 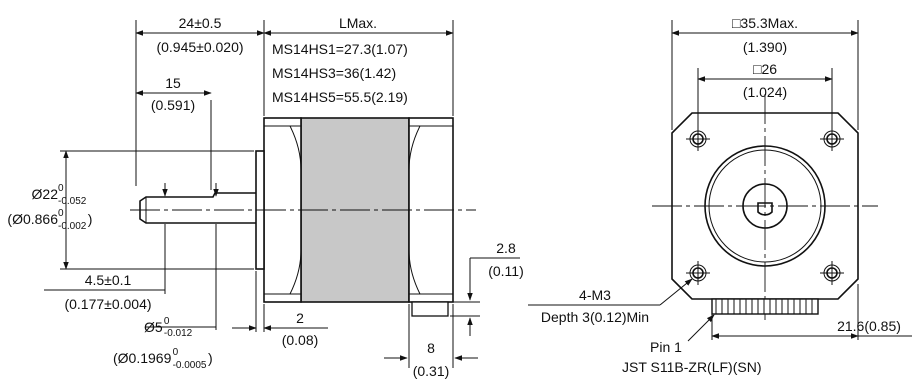 What do you see at coordinates (698, 139) in the screenshot?
I see `mount-hole-tl` at bounding box center [698, 139].